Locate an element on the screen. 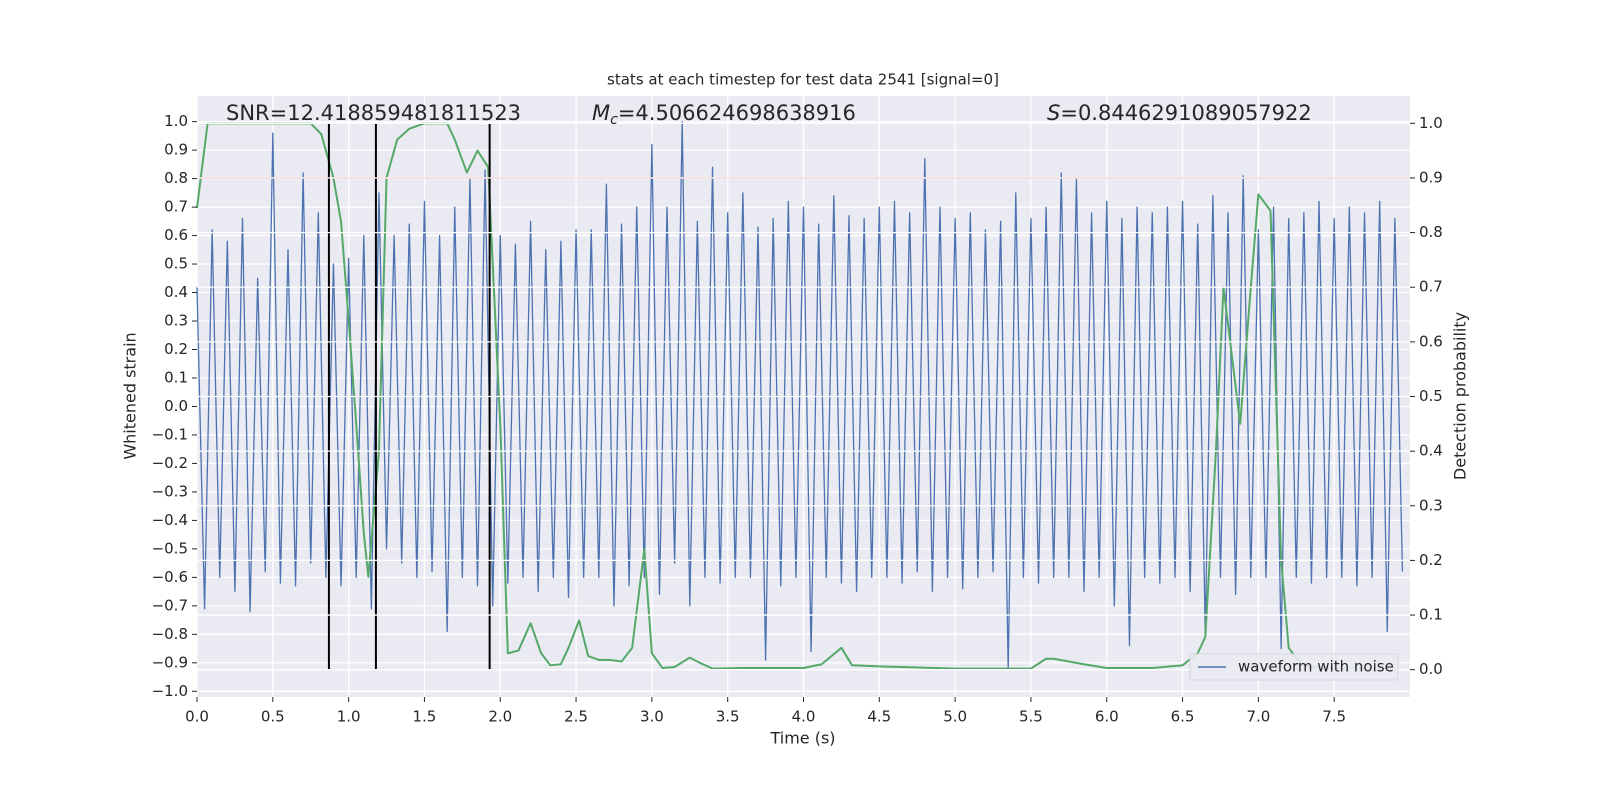 This screenshot has width=1600, height=800. y-tick-label: 0.4 is located at coordinates (176, 292).